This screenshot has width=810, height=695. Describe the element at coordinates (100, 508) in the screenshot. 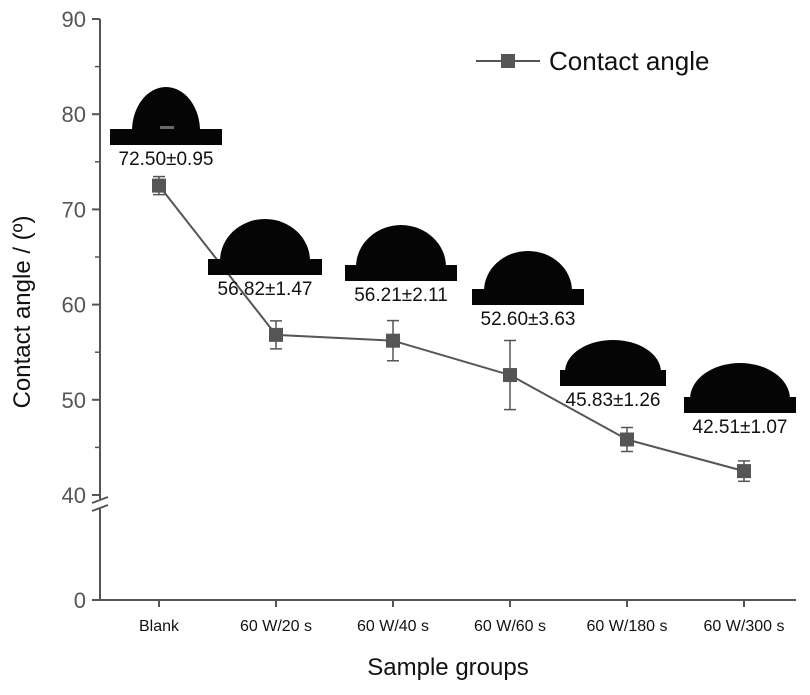

I see `axis-break-mark-bottom` at that location.